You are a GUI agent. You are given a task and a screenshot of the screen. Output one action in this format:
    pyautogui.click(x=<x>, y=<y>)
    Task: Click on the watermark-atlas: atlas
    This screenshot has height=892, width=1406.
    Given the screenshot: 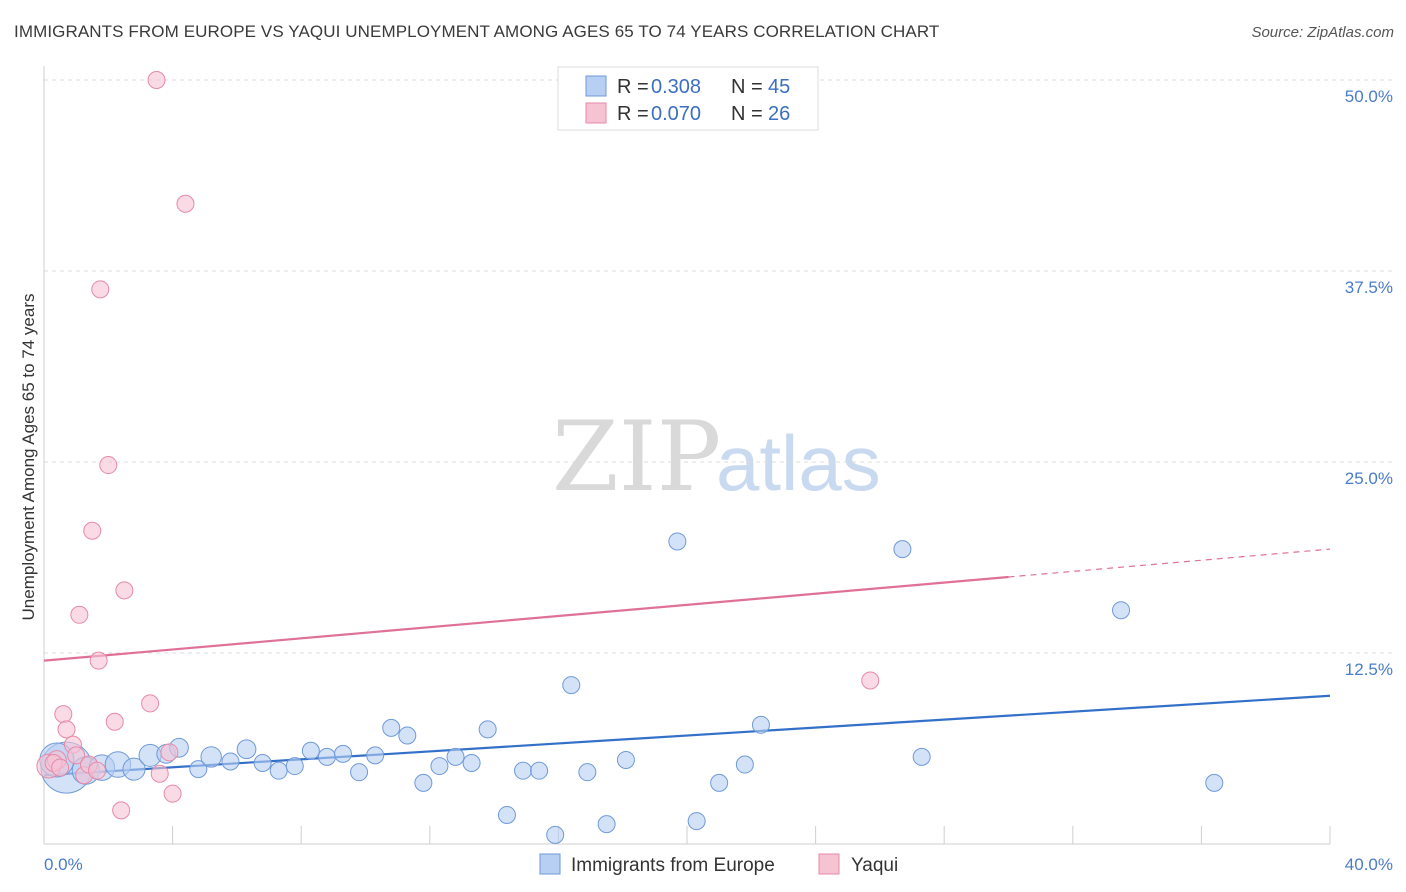 What is the action you would take?
    pyautogui.click(x=798, y=463)
    